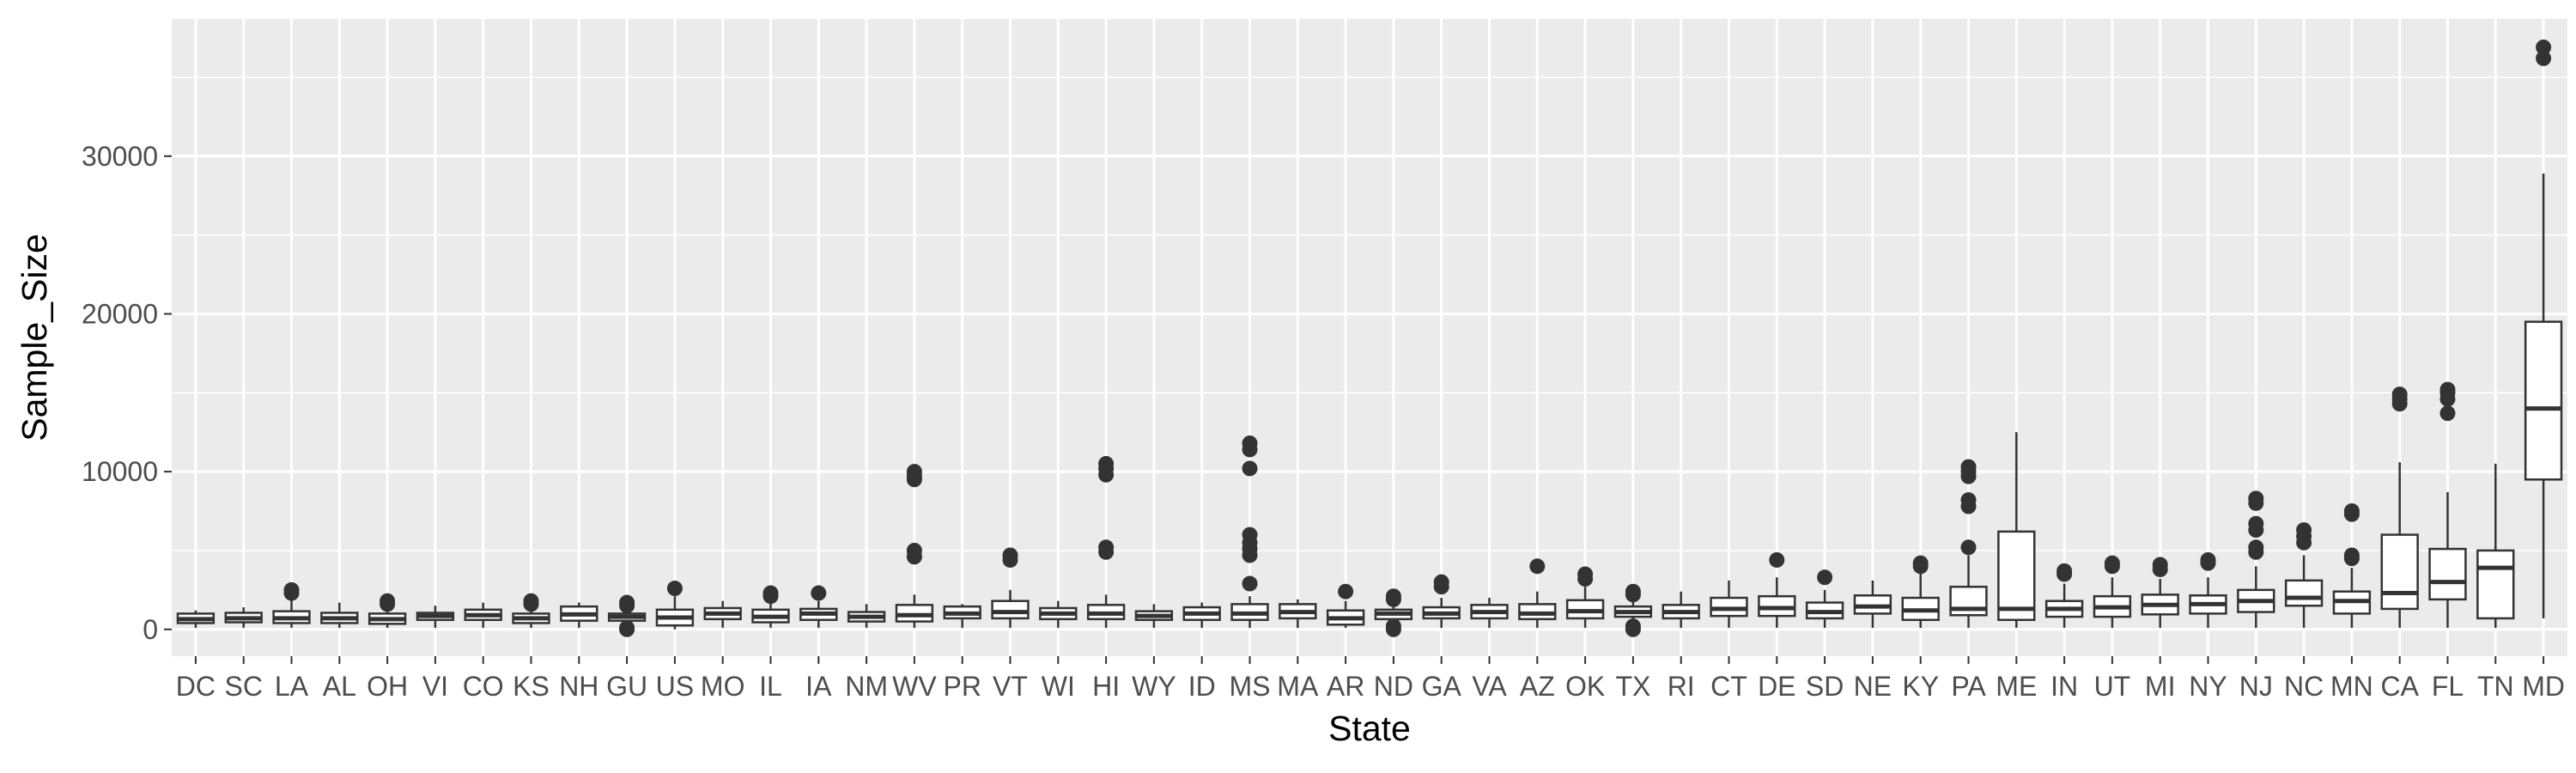 This screenshot has width=2576, height=773. Describe the element at coordinates (770, 606) in the screenshot. I see `box-il` at that location.